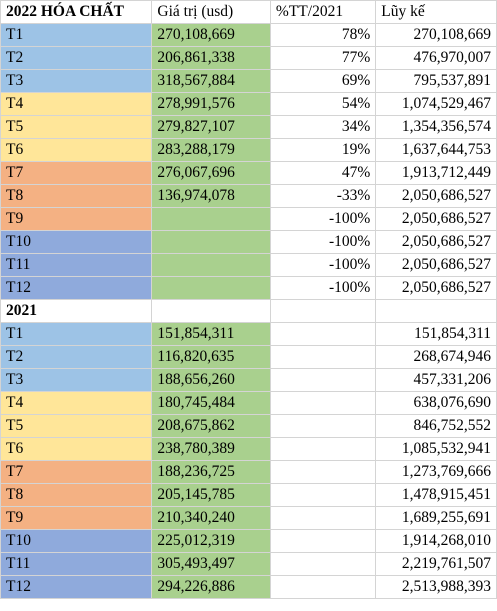 The height and width of the screenshot is (611, 497). What do you see at coordinates (436, 380) in the screenshot?
I see `cumulative-cell: 457,331,206` at bounding box center [436, 380].